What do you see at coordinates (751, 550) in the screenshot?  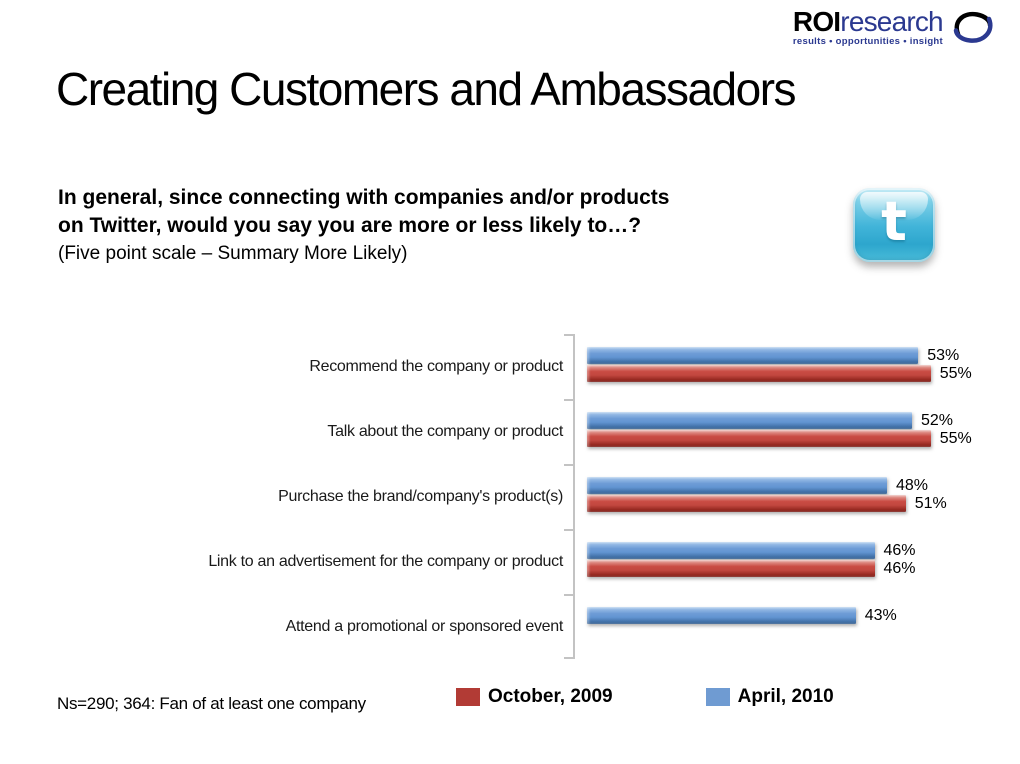 I see `bar-april-2010: 46%` at bounding box center [751, 550].